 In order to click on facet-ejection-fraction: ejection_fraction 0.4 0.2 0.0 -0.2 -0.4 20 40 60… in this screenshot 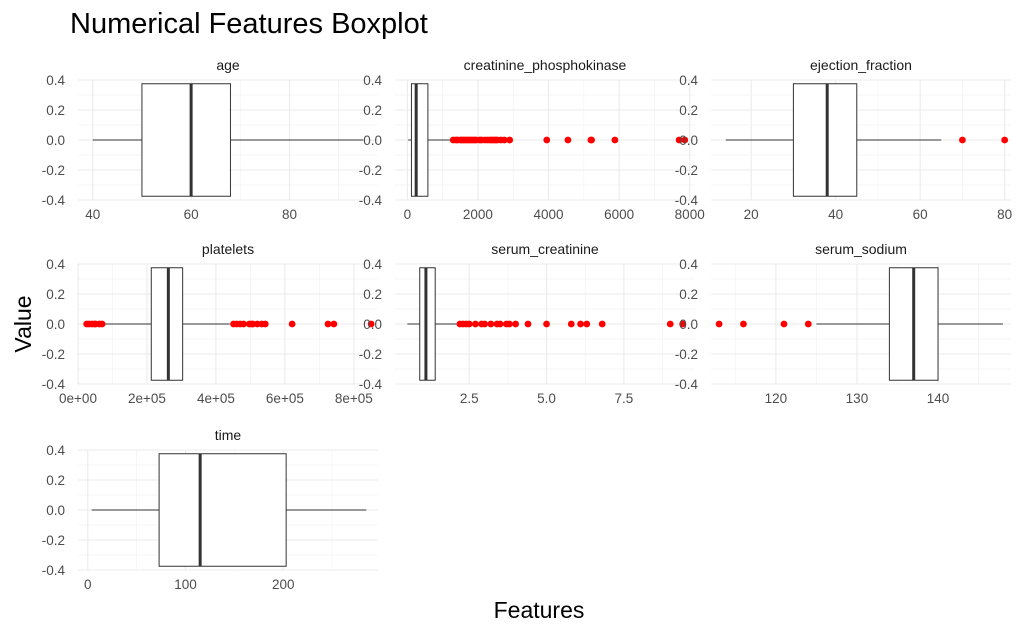, I will do `click(843, 139)`.